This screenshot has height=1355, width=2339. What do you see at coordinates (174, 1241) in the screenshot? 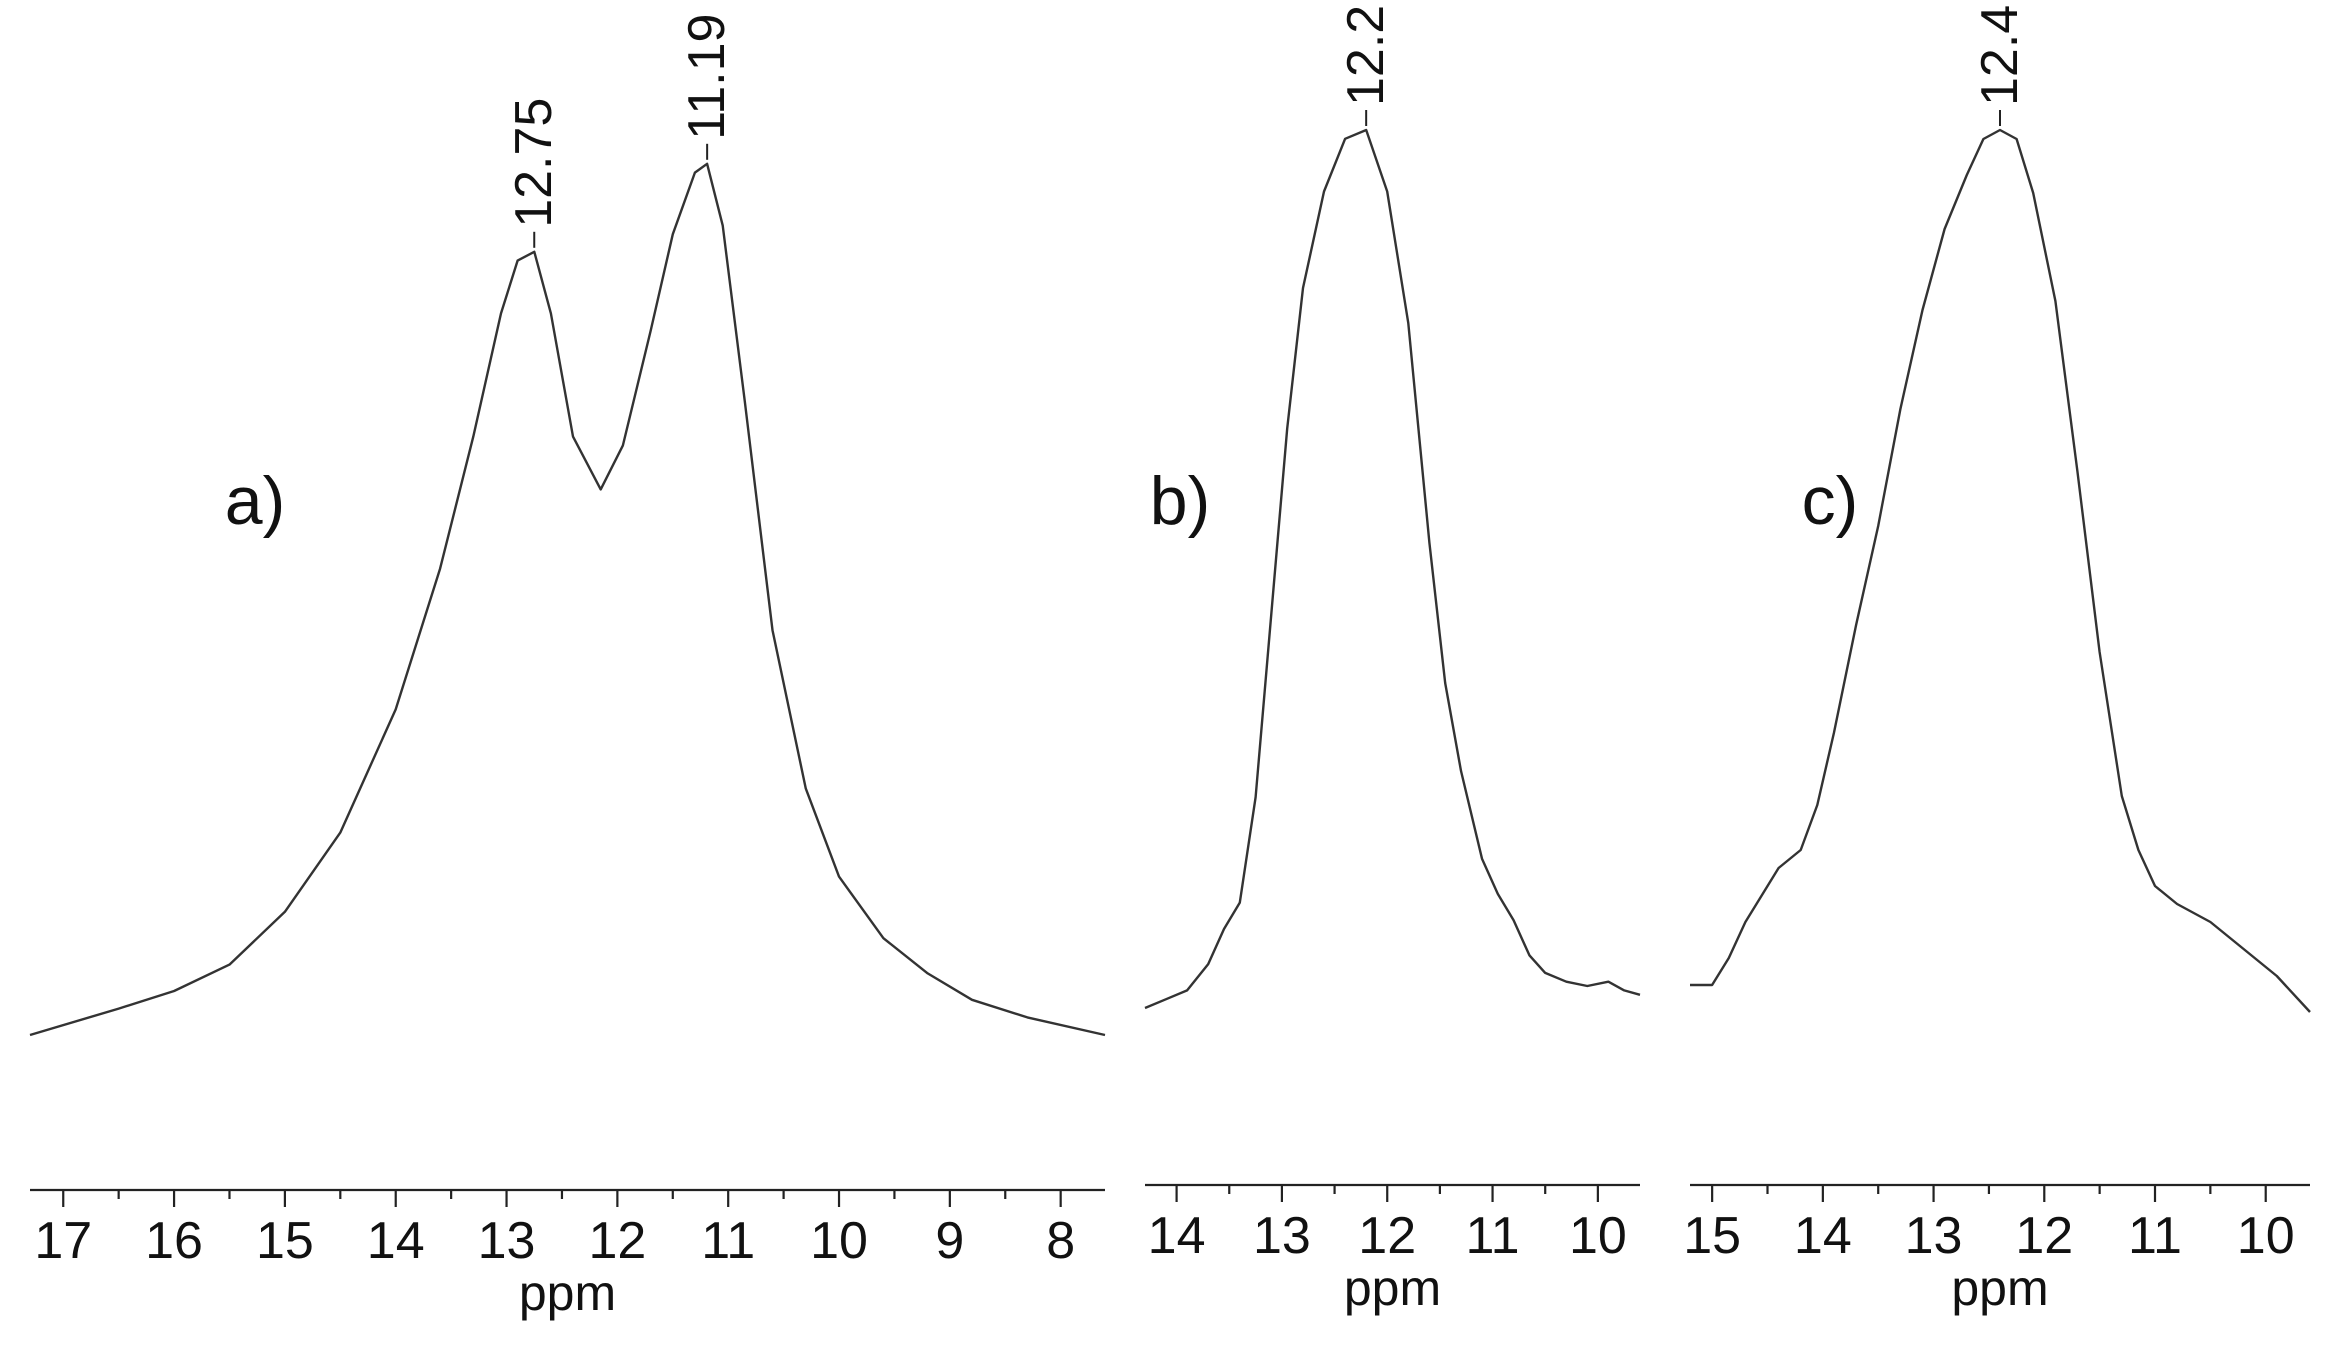
I see `x-tick-label: 16` at bounding box center [174, 1241].